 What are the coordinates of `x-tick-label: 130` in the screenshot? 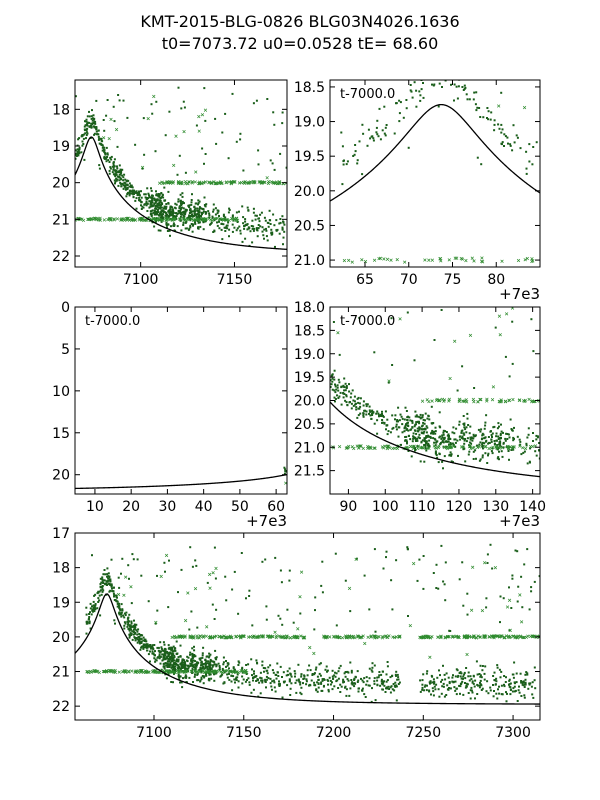 It's located at (495, 507).